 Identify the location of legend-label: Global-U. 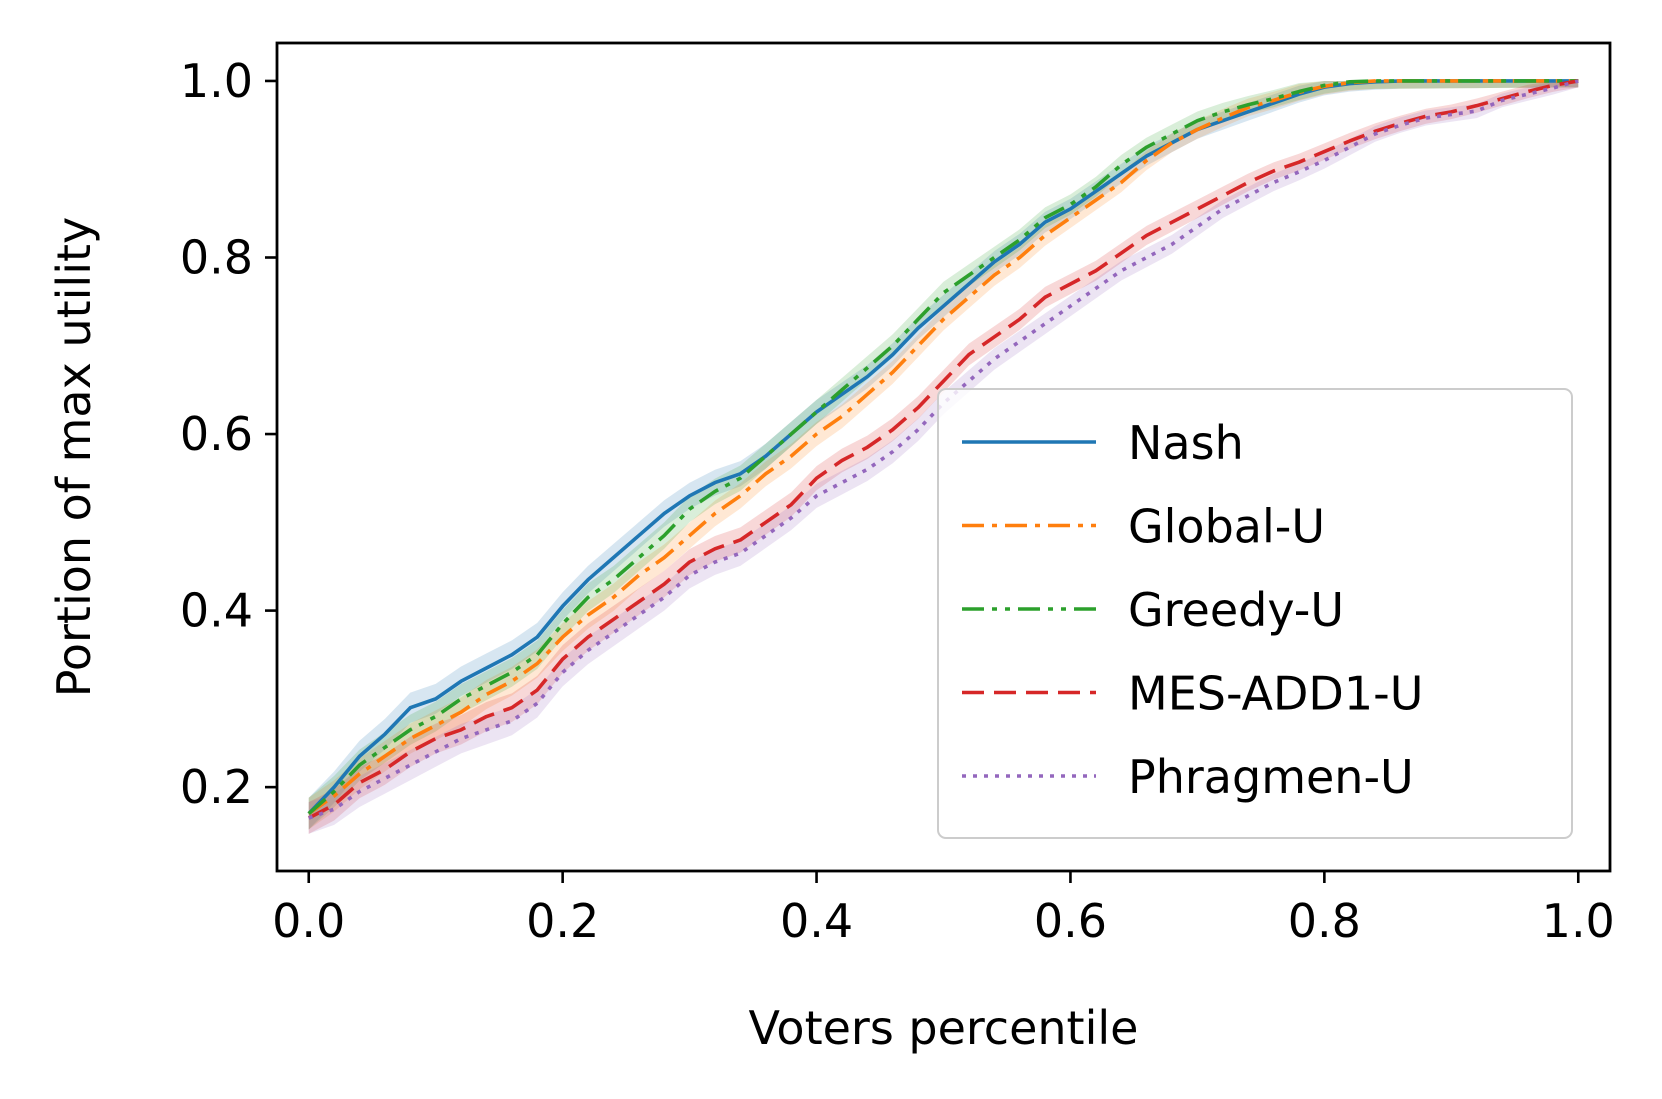
(1226, 527).